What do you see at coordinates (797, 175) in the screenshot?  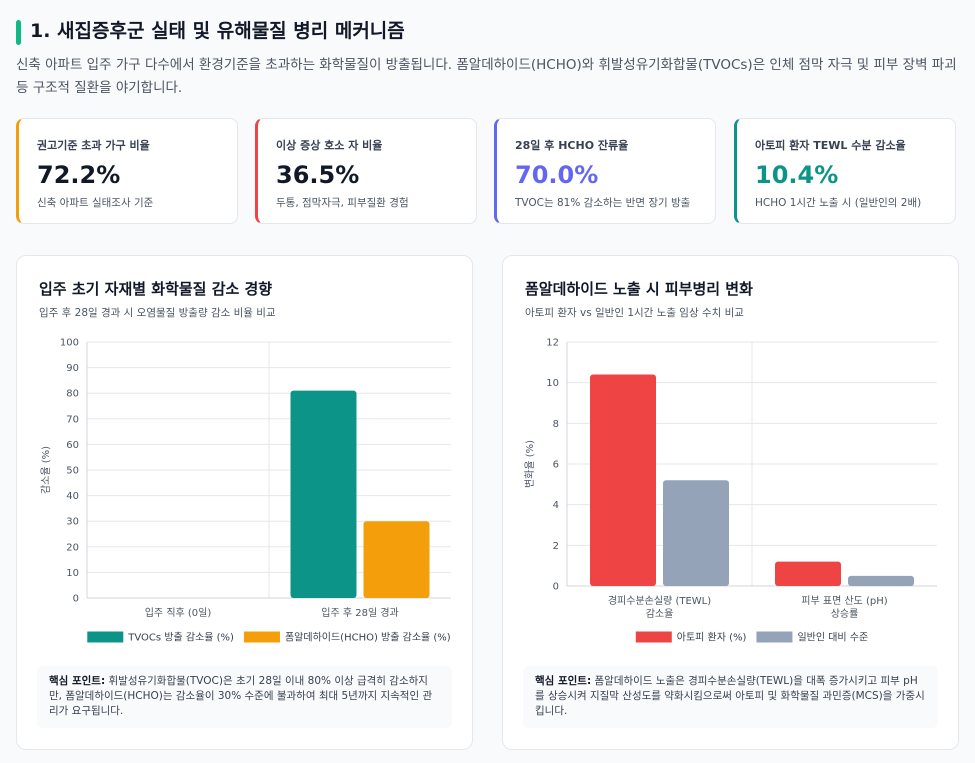 I see `kpi-value: 10.4%` at bounding box center [797, 175].